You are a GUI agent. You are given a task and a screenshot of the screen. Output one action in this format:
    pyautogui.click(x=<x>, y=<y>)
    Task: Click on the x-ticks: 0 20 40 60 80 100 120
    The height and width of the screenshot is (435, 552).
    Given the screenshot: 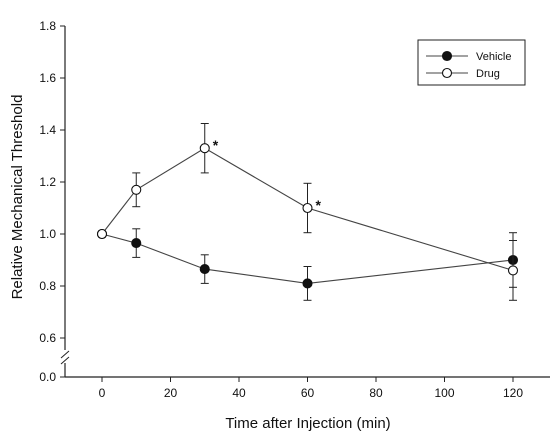 What is the action you would take?
    pyautogui.click(x=311, y=388)
    